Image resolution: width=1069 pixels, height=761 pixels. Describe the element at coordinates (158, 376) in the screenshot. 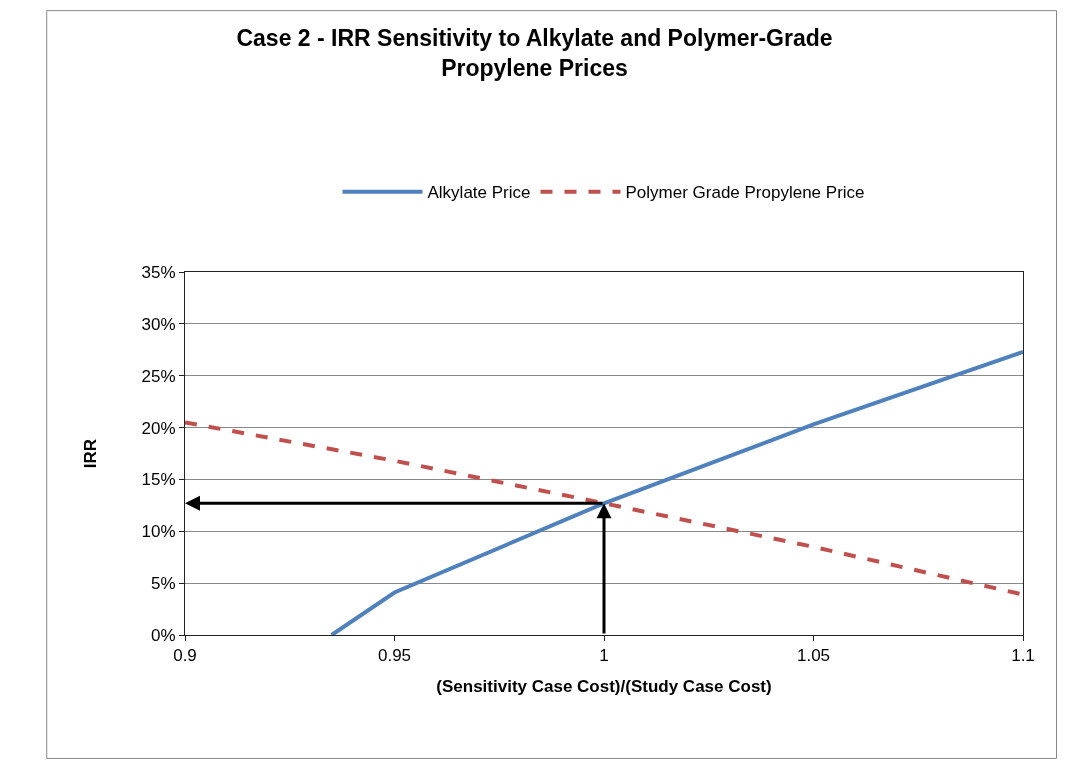

I see `y-tick-label: 25%` at that location.